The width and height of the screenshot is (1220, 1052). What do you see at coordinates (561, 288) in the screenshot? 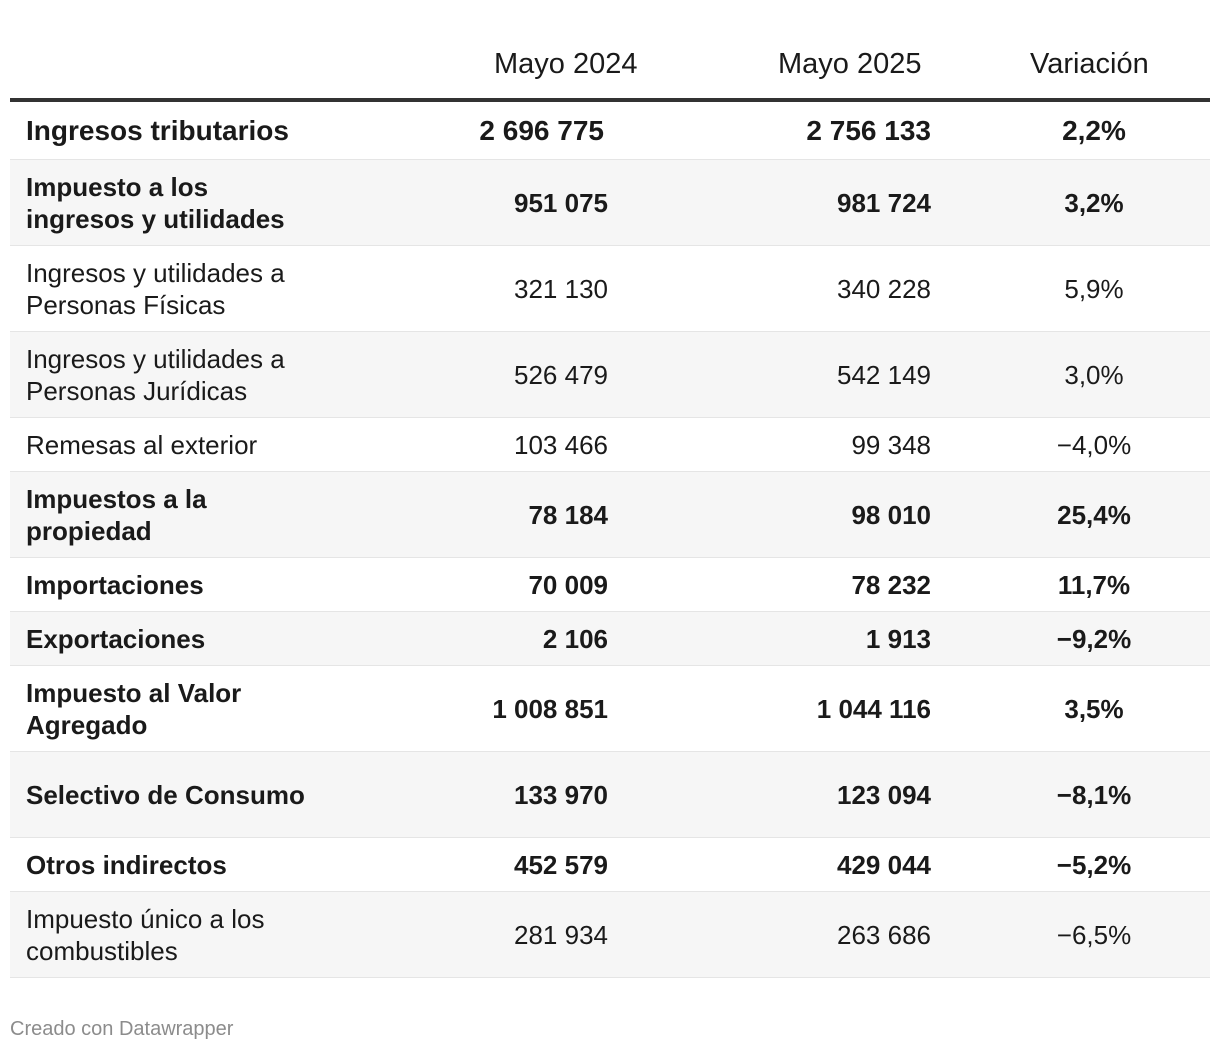
I see `cell-mayo-2024: 321 130` at bounding box center [561, 288].